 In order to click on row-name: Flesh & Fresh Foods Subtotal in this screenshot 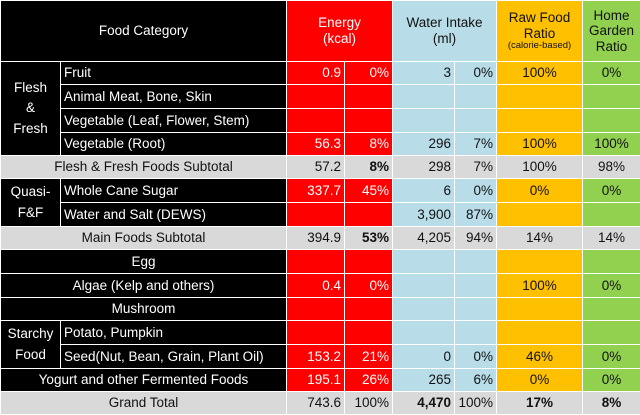, I will do `click(144, 167)`.